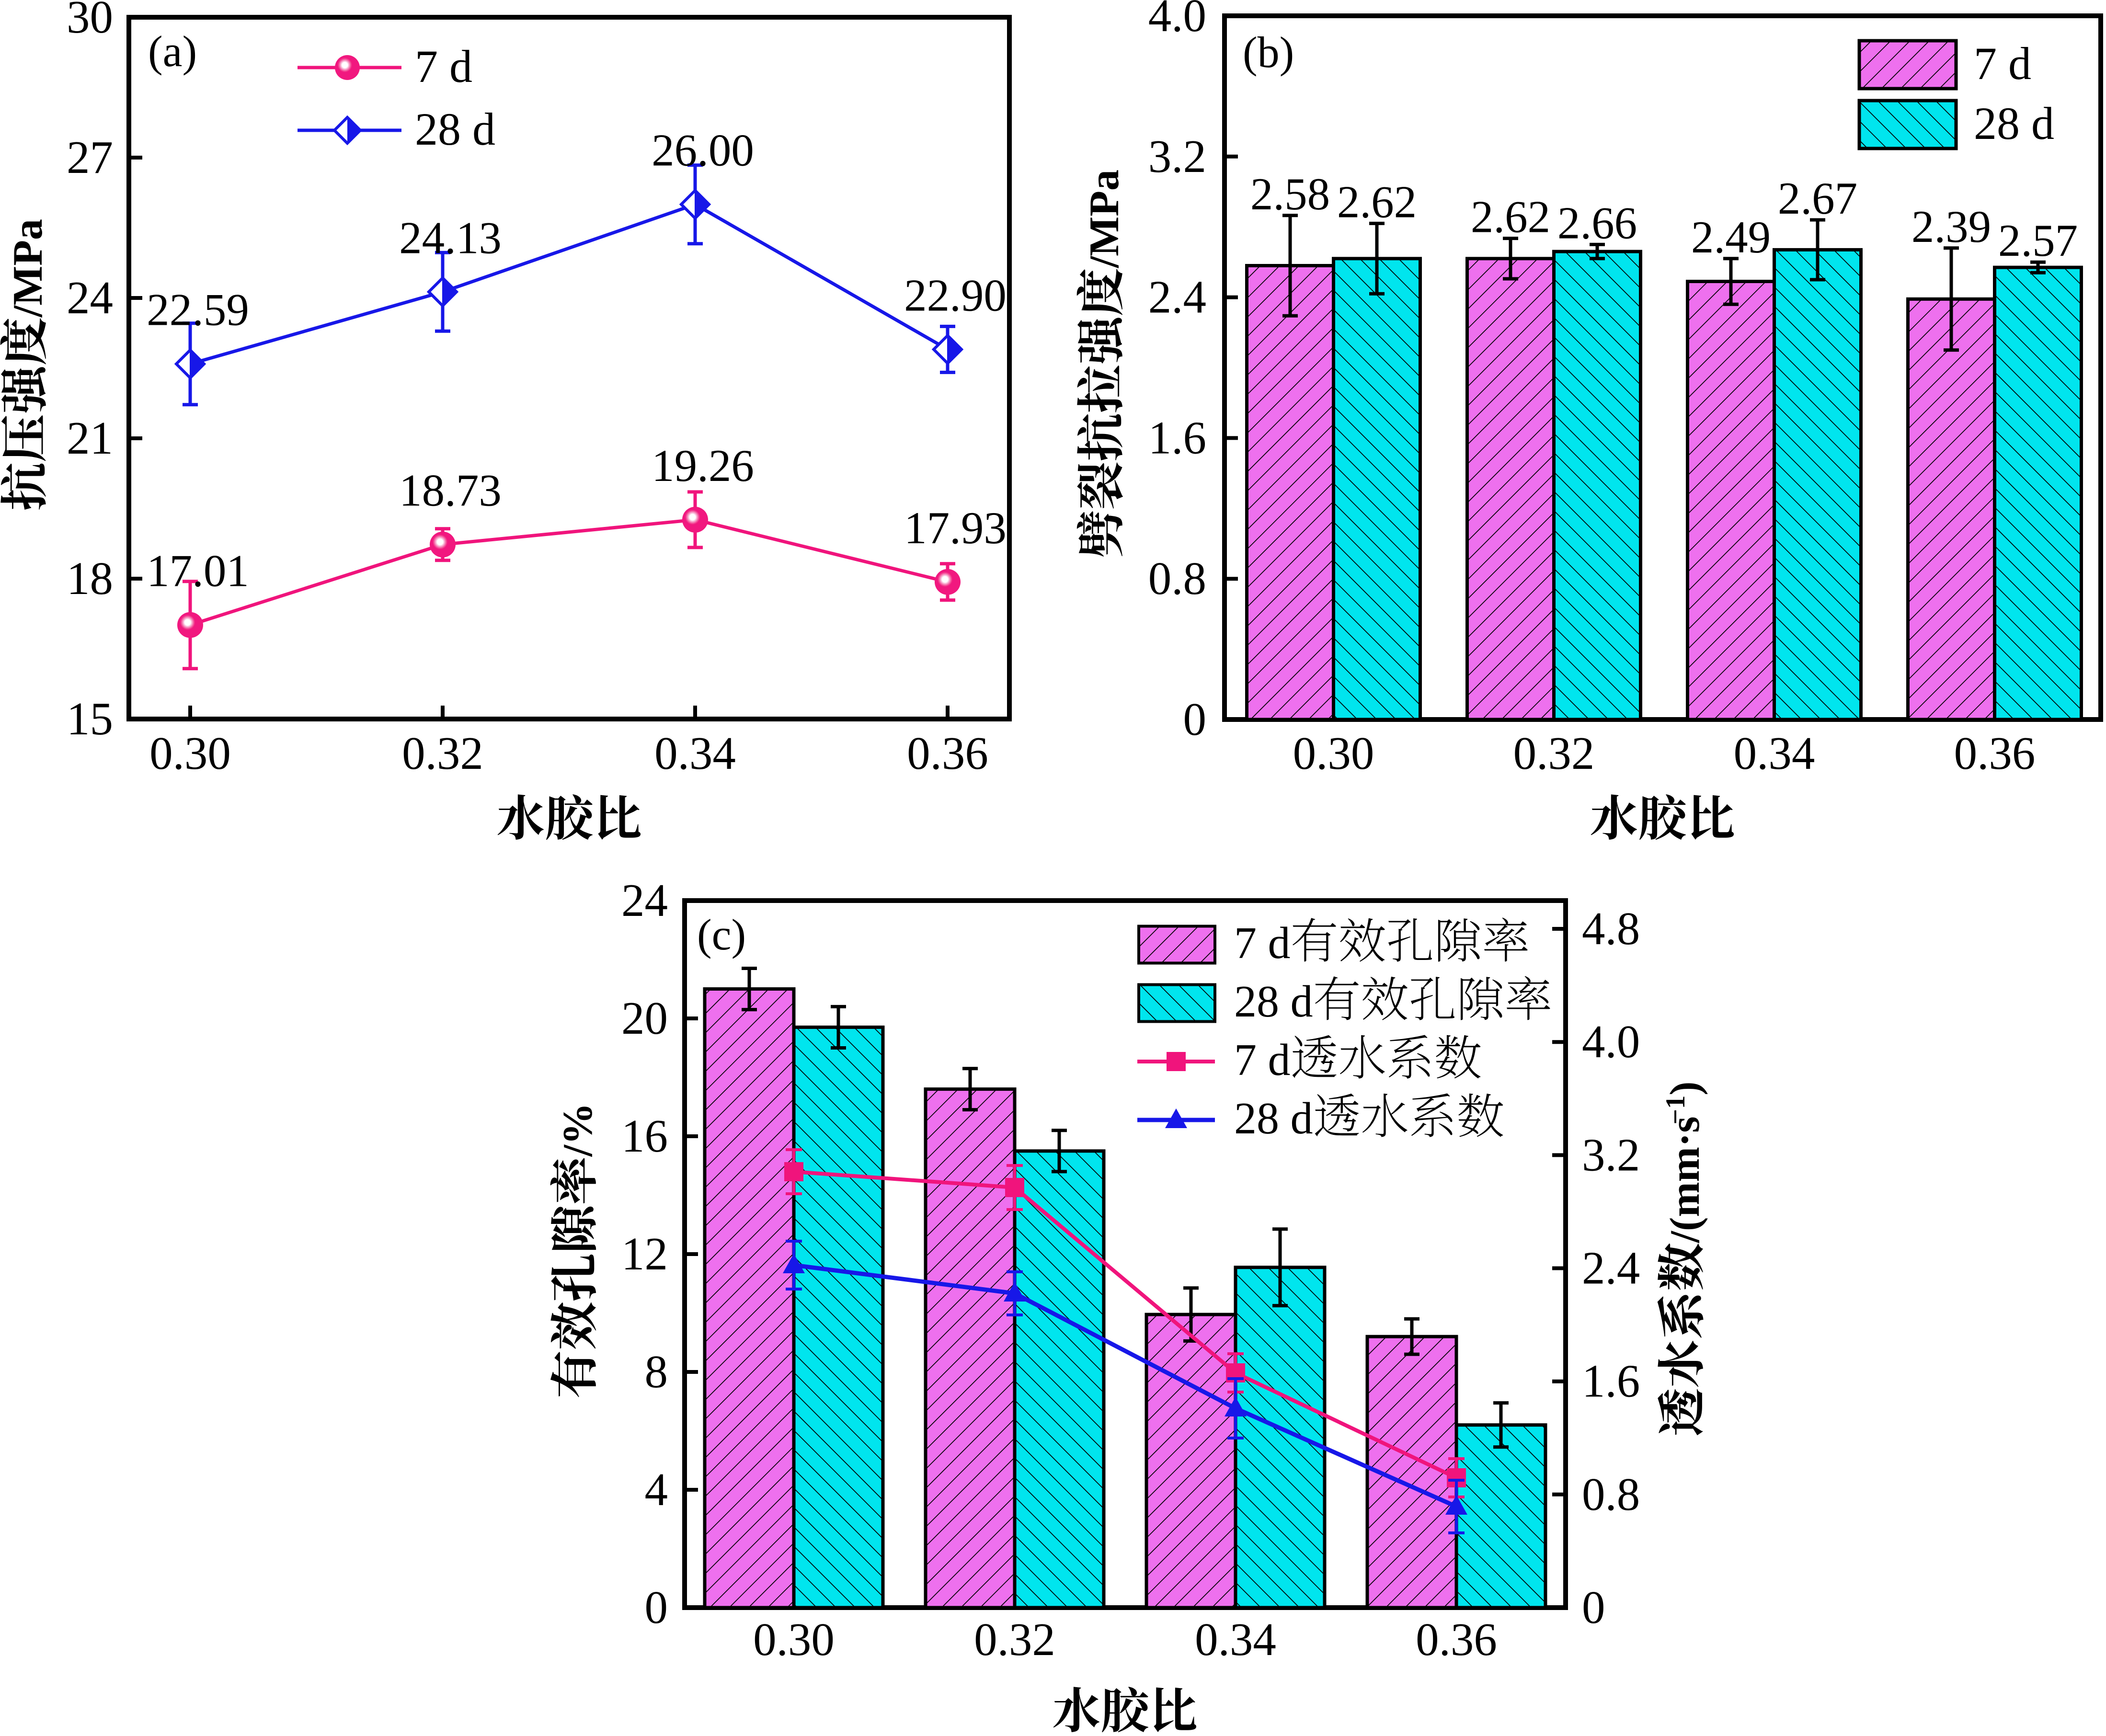 The image size is (2106, 1736). I want to click on svg-text: 30, so click(90, 21).